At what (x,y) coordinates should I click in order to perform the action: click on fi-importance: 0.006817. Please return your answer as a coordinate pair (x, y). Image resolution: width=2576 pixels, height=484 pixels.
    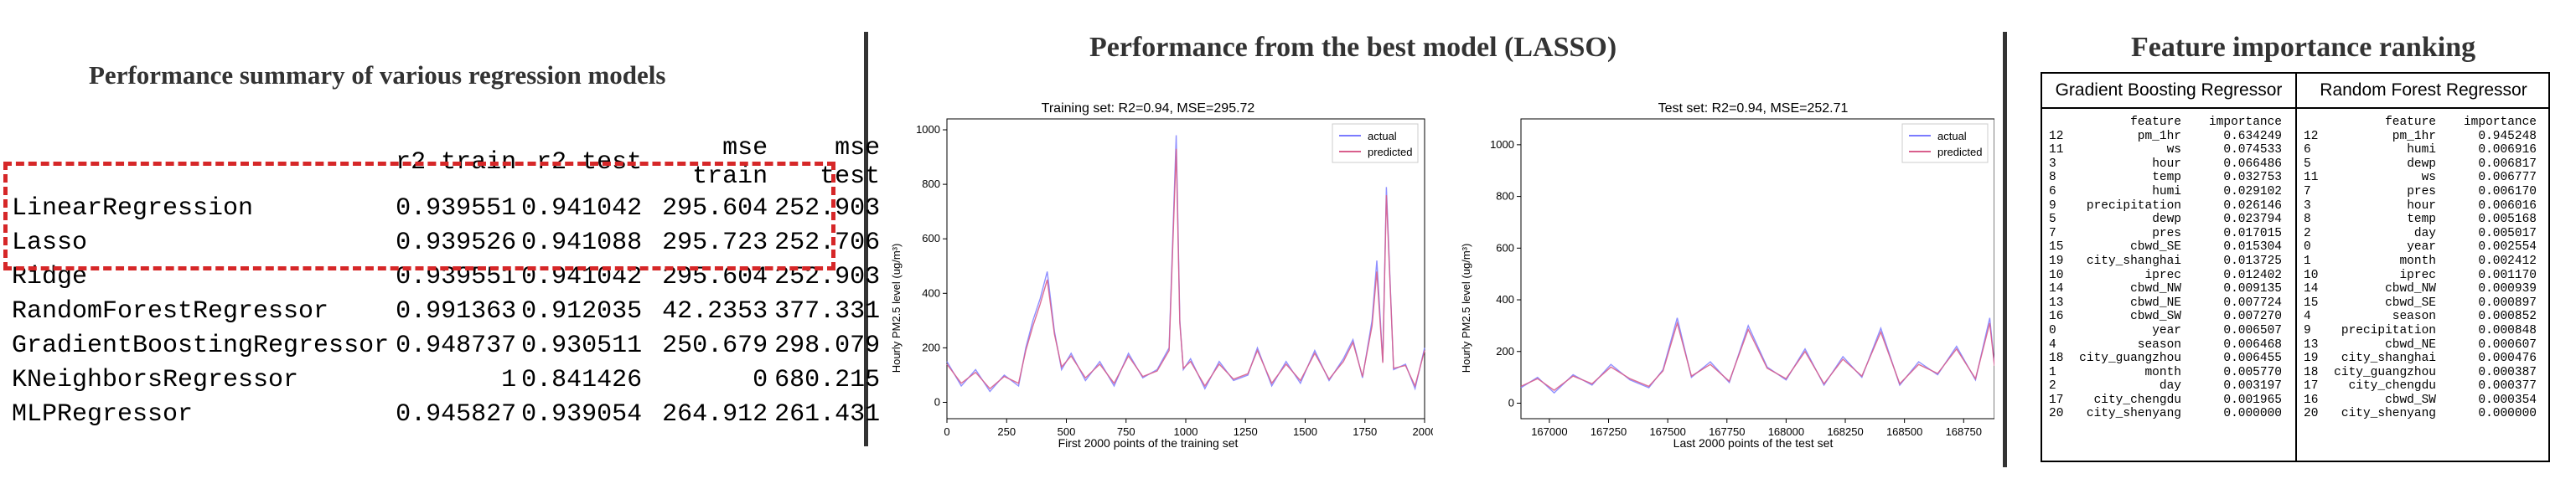
    Looking at the image, I should click on (2507, 164).